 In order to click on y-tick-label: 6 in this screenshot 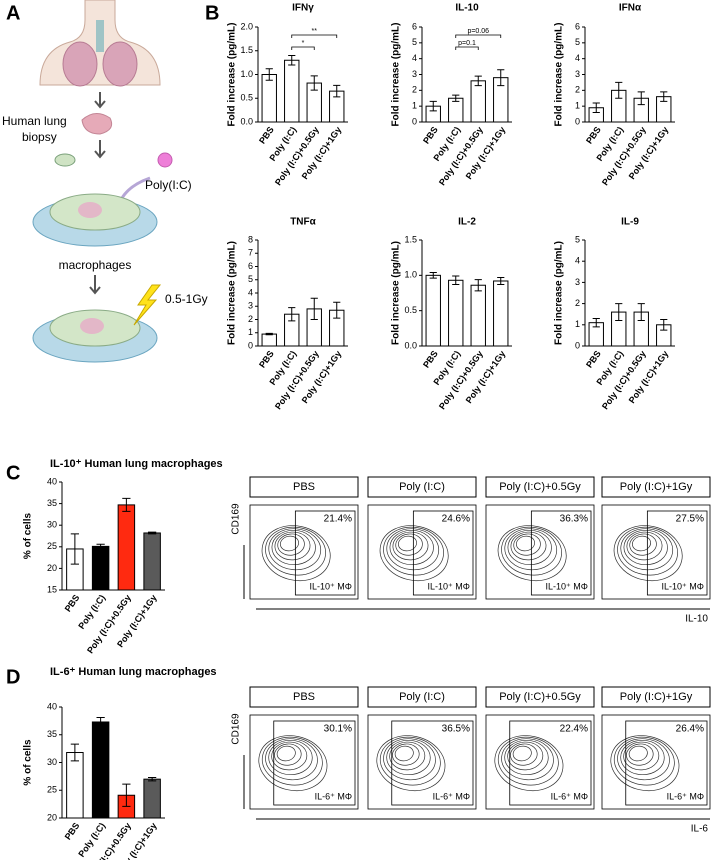, I will do `click(250, 266)`.